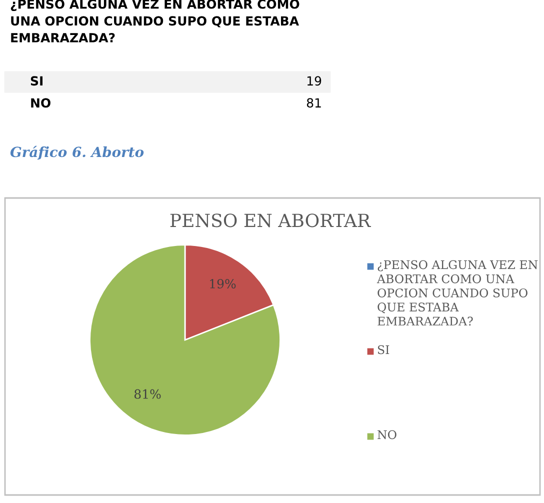 The height and width of the screenshot is (503, 544). I want to click on legend-label: ¿PENSO ALGUNA VEZ EN ABORTAR COMO UNA OPCION CUANDO SUPO QUE ESTABA EMBARAZADA?, so click(457, 293).